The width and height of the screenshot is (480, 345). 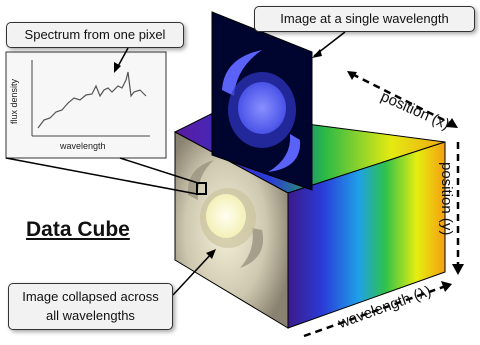 I want to click on collapsed-core, so click(x=226, y=216).